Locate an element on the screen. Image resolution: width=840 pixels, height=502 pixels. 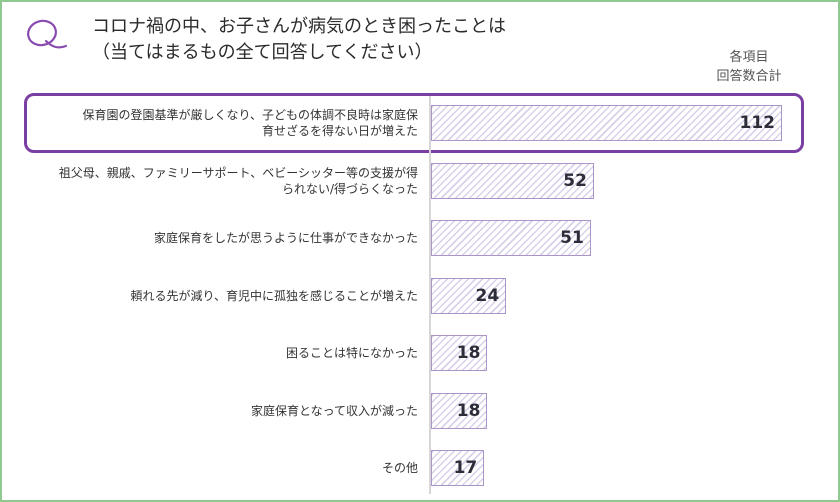
category-label-line: 祖父母、親戚、ファミリーサポート、ベビーシッター等の支援が得 is located at coordinates (238, 172).